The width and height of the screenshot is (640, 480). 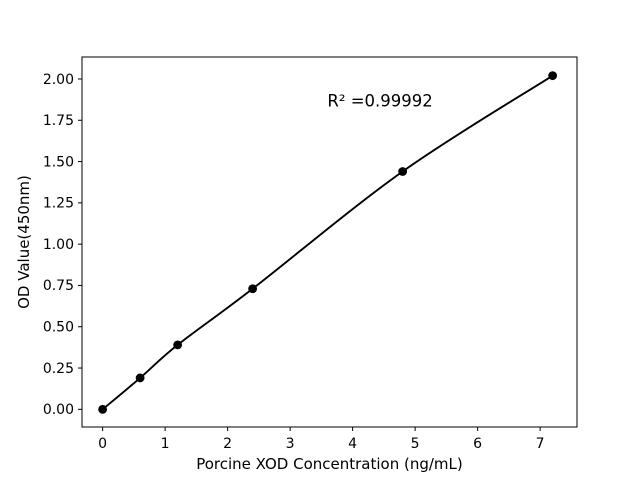 What do you see at coordinates (540, 444) in the screenshot?
I see `x-axis-tick-label: 7` at bounding box center [540, 444].